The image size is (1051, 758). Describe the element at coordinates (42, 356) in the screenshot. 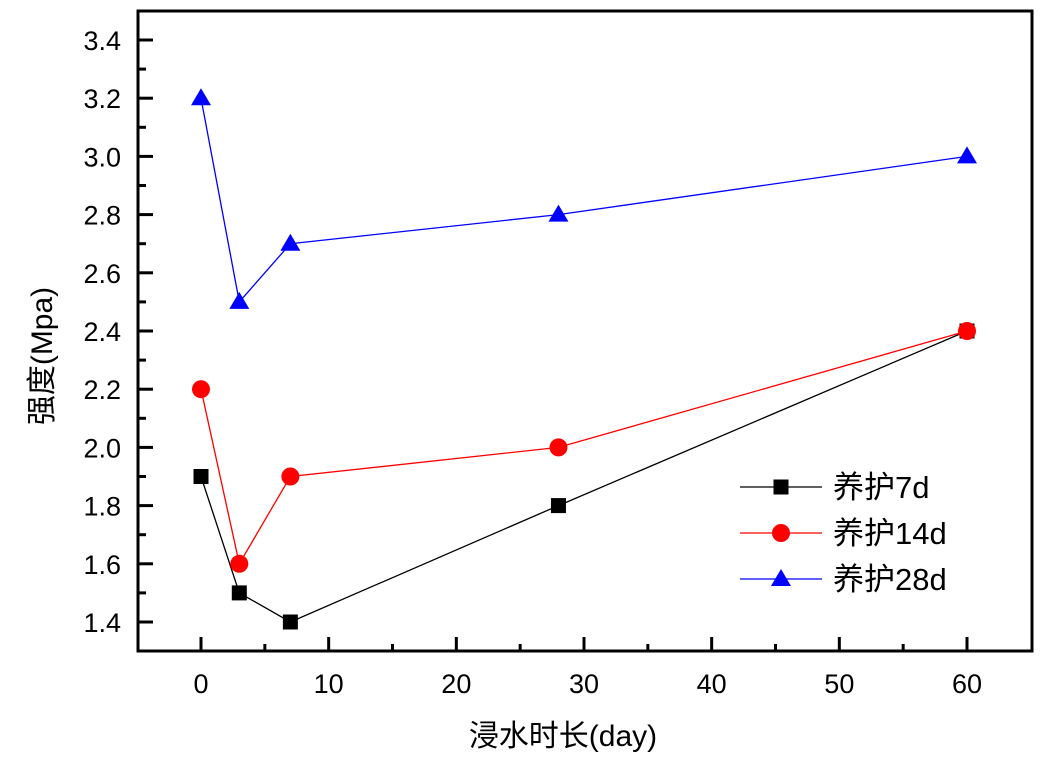

I see `y-axis-title: 强度(Mpa)` at that location.